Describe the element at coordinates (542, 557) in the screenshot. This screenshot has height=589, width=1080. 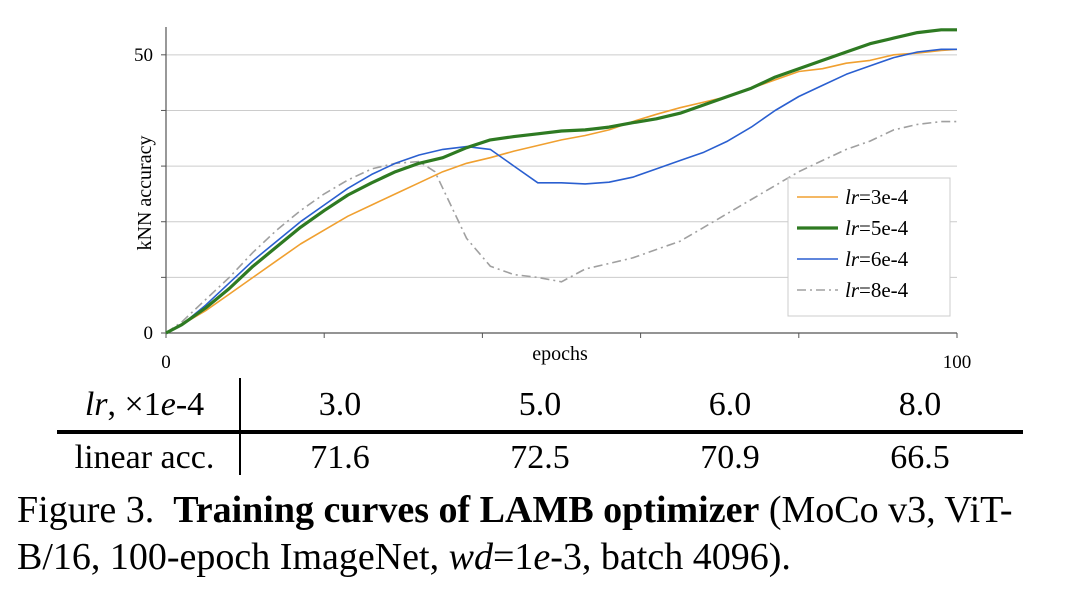
I see `caption-wd-exponent: e` at that location.